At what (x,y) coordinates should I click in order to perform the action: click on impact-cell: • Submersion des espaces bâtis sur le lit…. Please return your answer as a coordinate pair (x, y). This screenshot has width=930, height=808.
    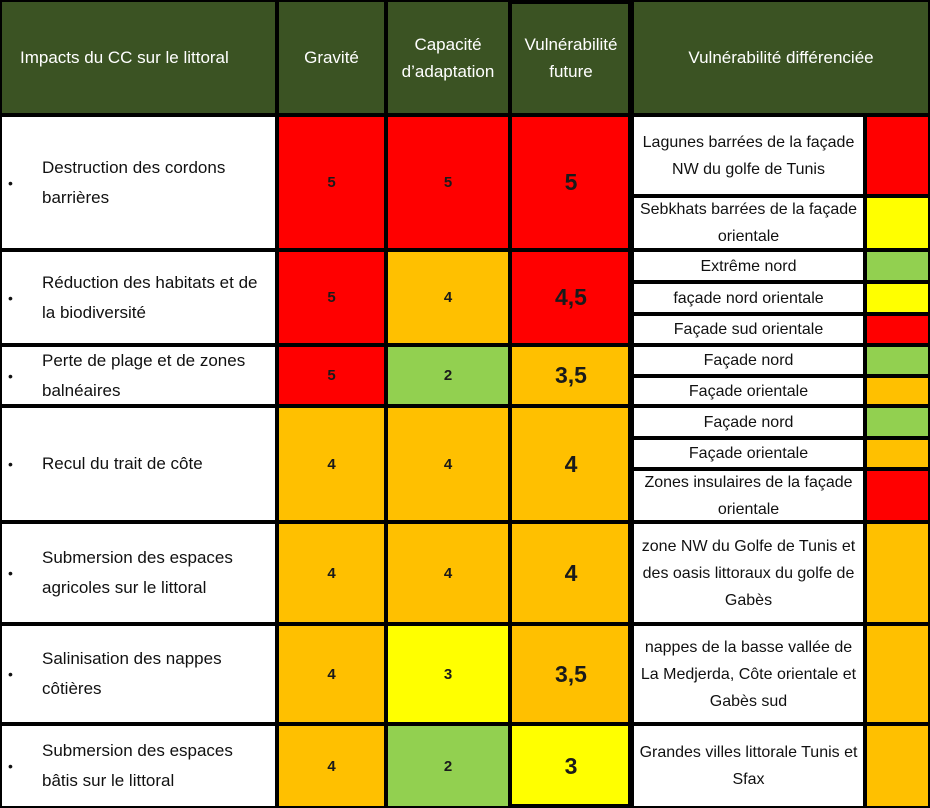
    Looking at the image, I should click on (138, 766).